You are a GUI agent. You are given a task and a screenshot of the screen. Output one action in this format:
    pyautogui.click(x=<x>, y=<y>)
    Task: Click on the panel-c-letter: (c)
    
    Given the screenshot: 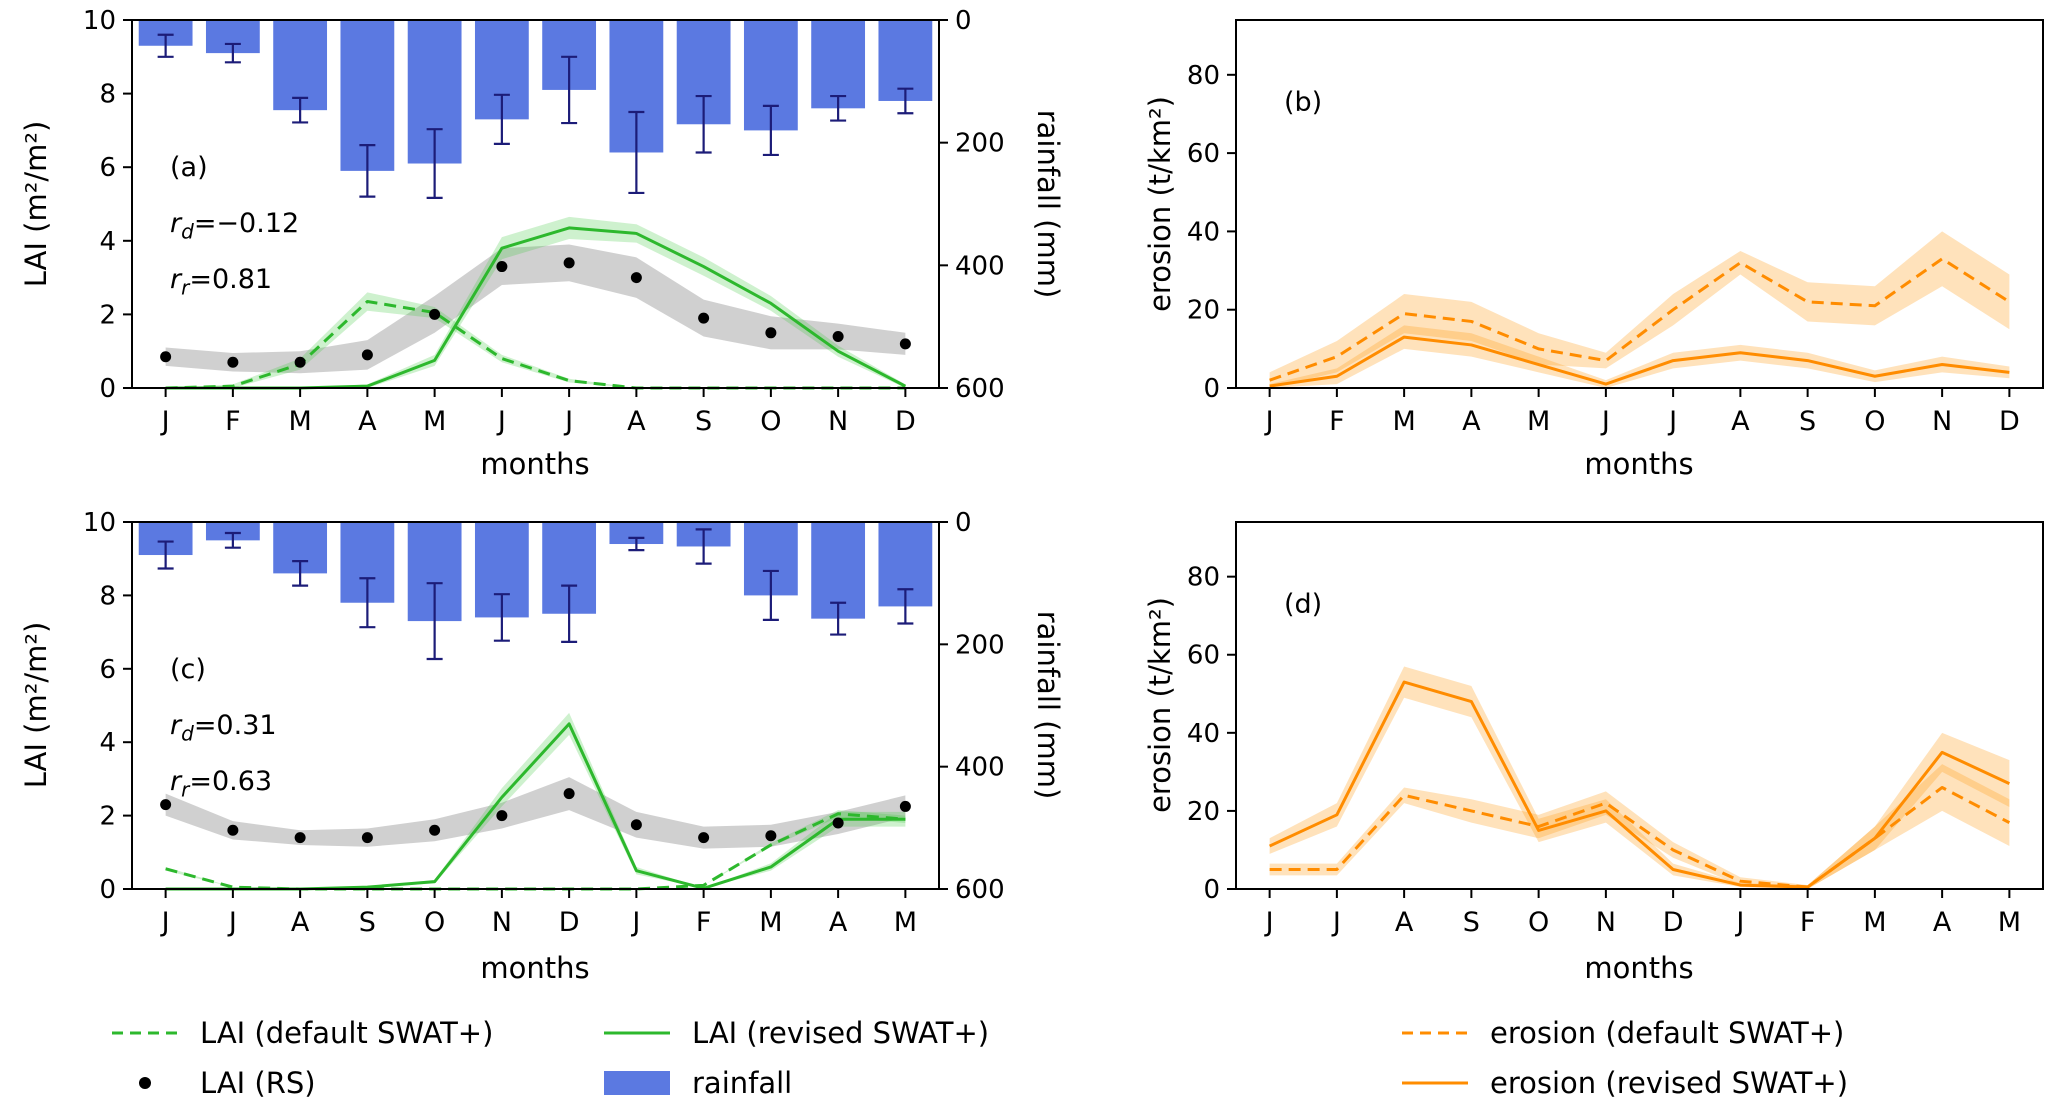 What is the action you would take?
    pyautogui.click(x=188, y=669)
    